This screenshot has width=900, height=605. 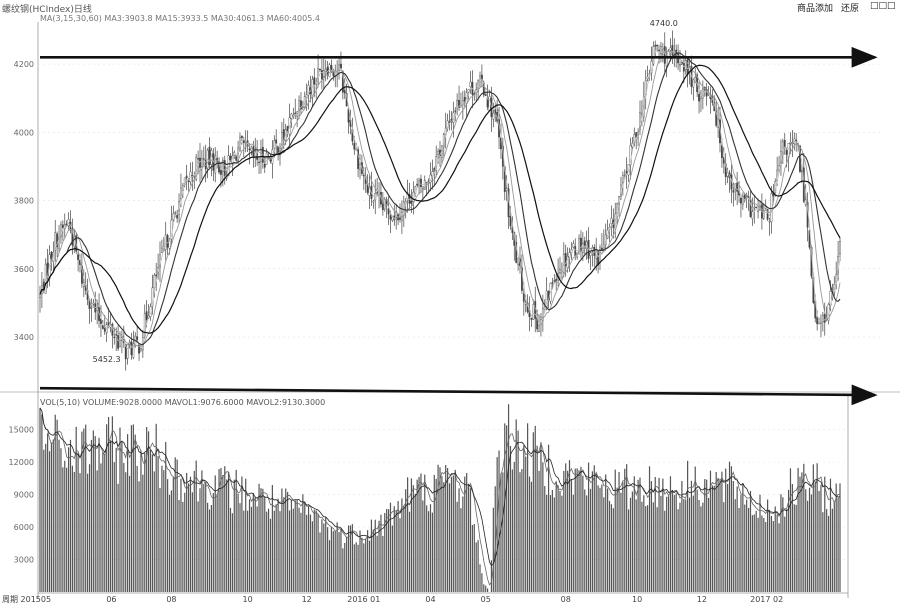 I want to click on restore-button: 还原, so click(x=850, y=9).